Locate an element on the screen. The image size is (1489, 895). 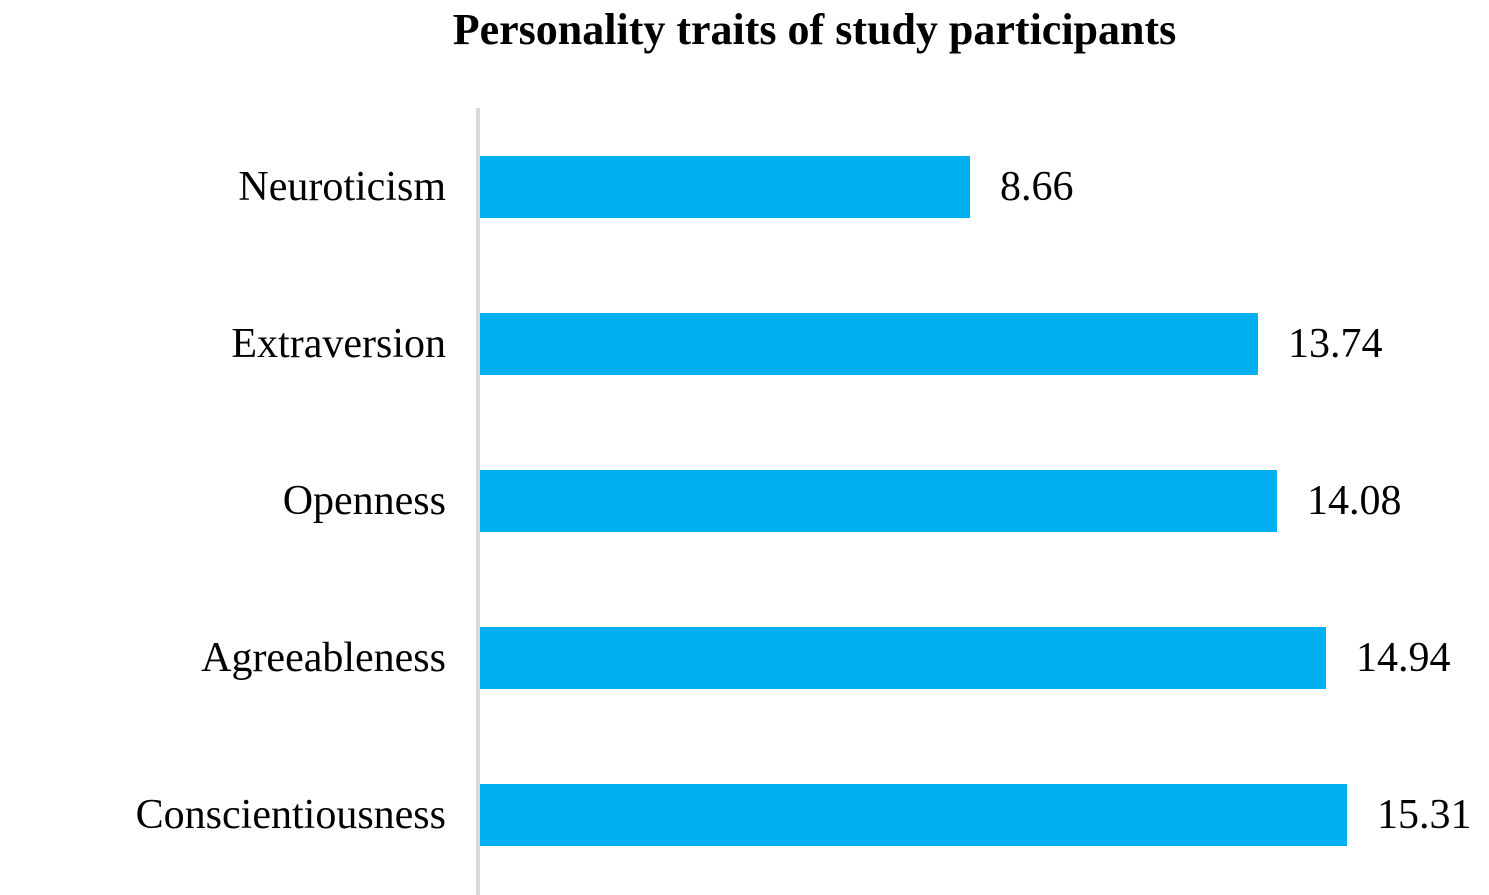
chart-title: Personality traits of study participants is located at coordinates (814, 29).